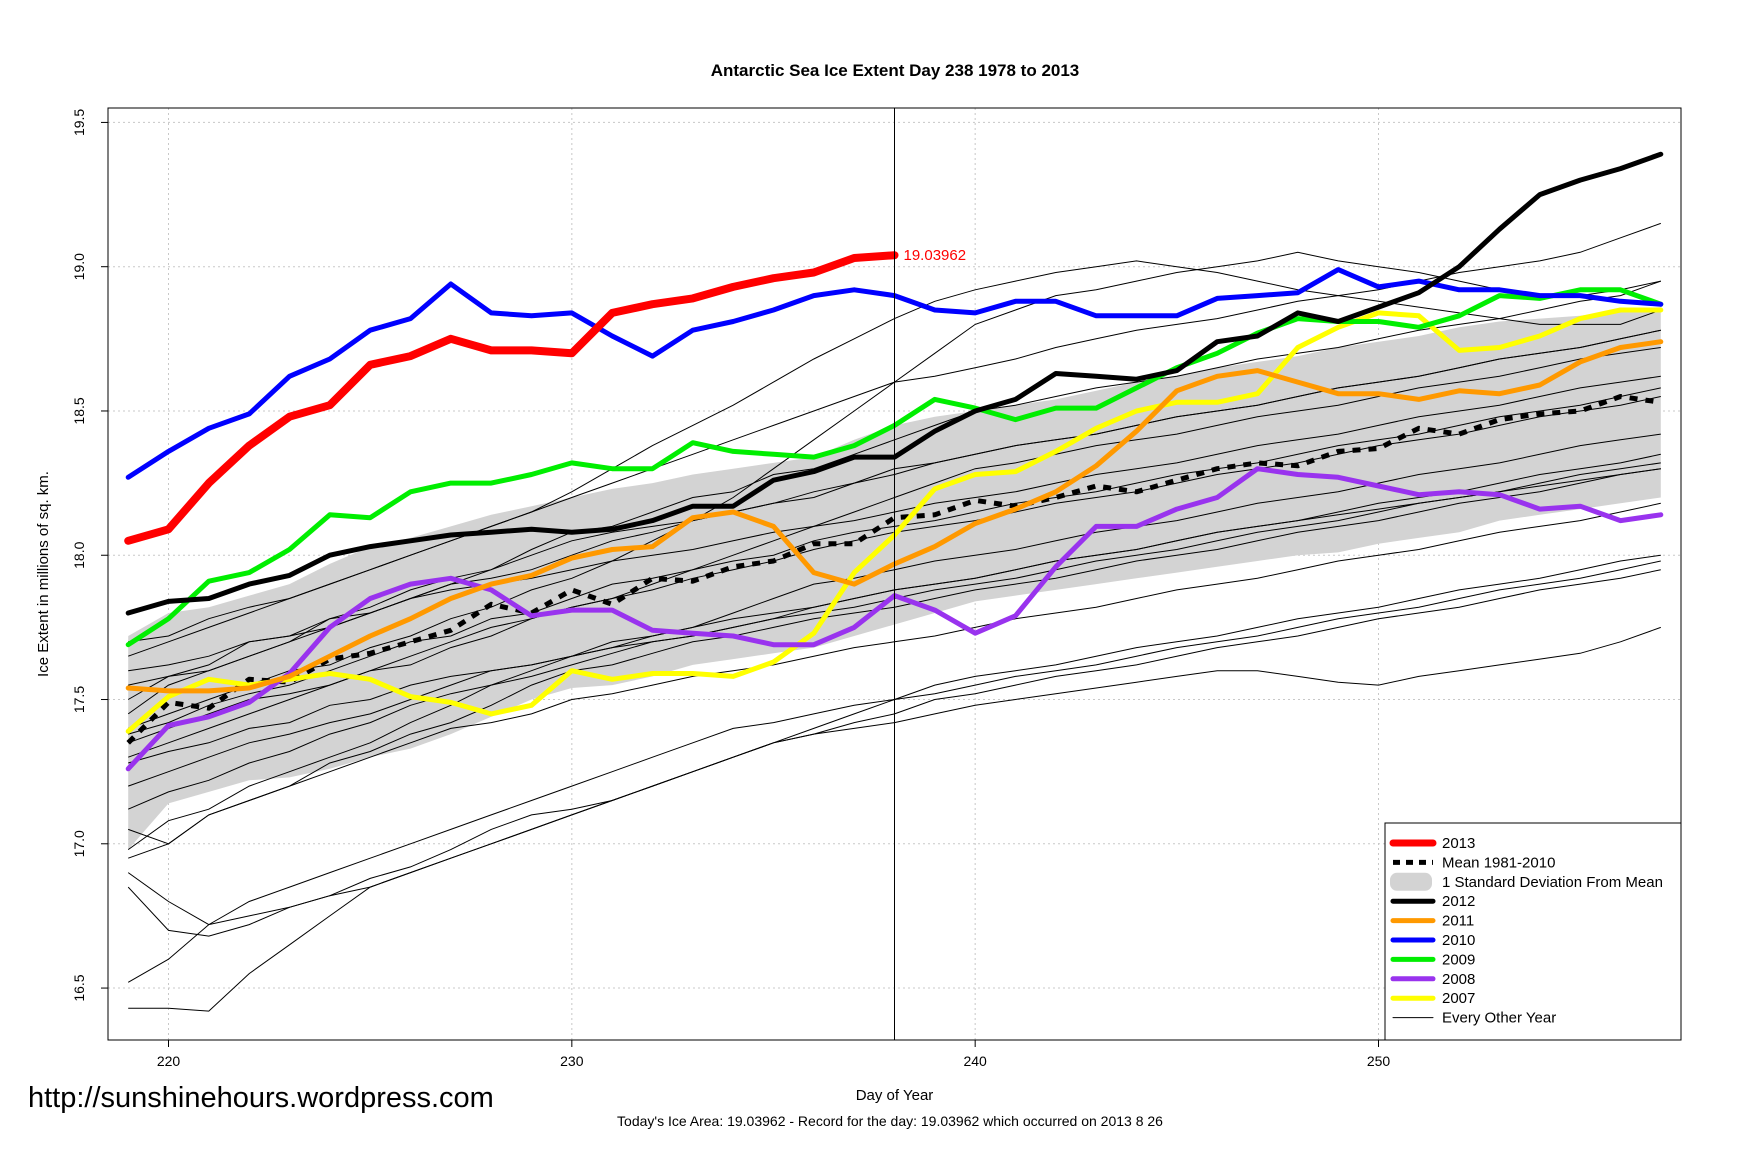 This screenshot has width=1738, height=1158. Describe the element at coordinates (895, 1095) in the screenshot. I see `x-axis-label: Day of Year` at that location.